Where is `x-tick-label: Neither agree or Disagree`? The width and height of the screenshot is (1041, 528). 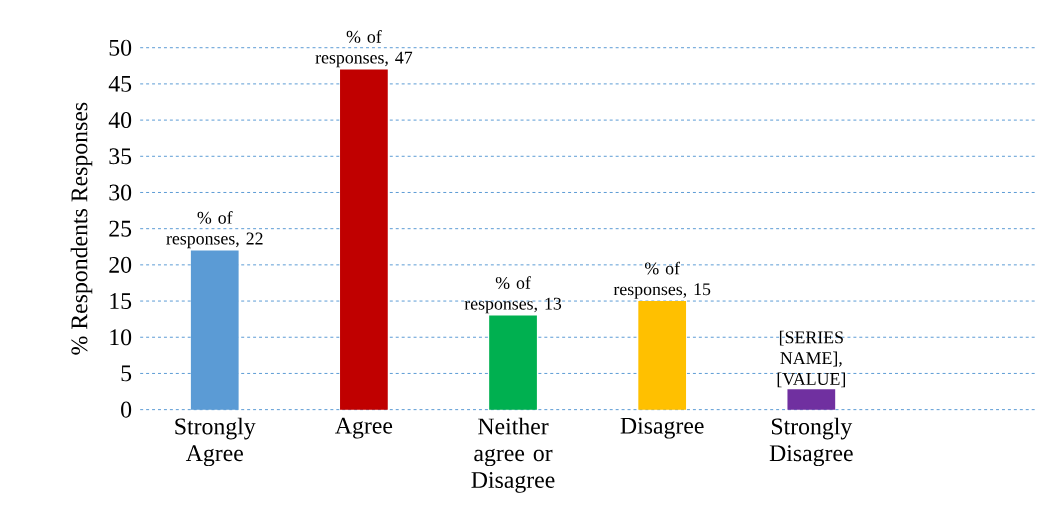
x-tick-label: Neither agree or Disagree is located at coordinates (513, 455).